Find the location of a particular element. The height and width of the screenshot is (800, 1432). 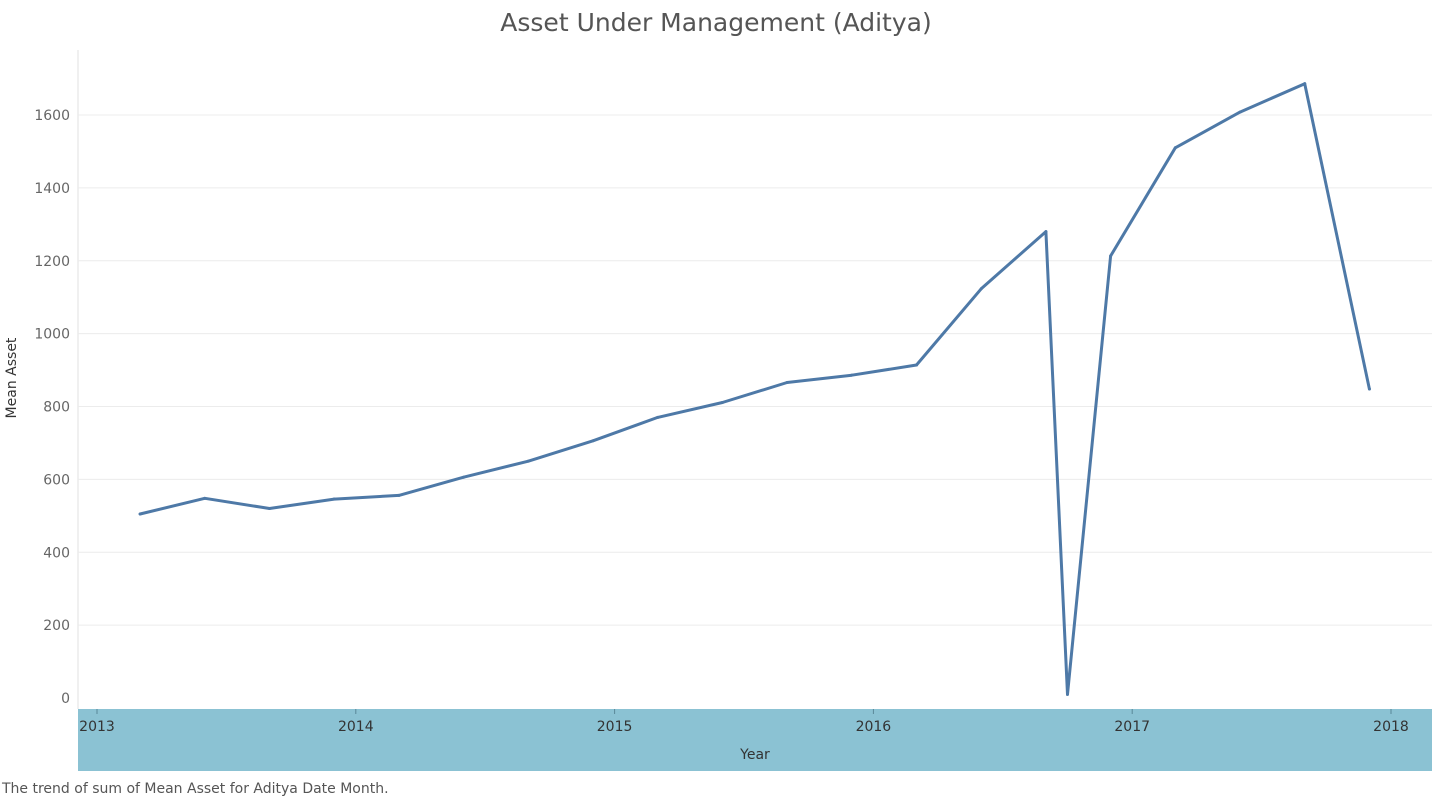

x-tick-label: 2015 is located at coordinates (615, 727).